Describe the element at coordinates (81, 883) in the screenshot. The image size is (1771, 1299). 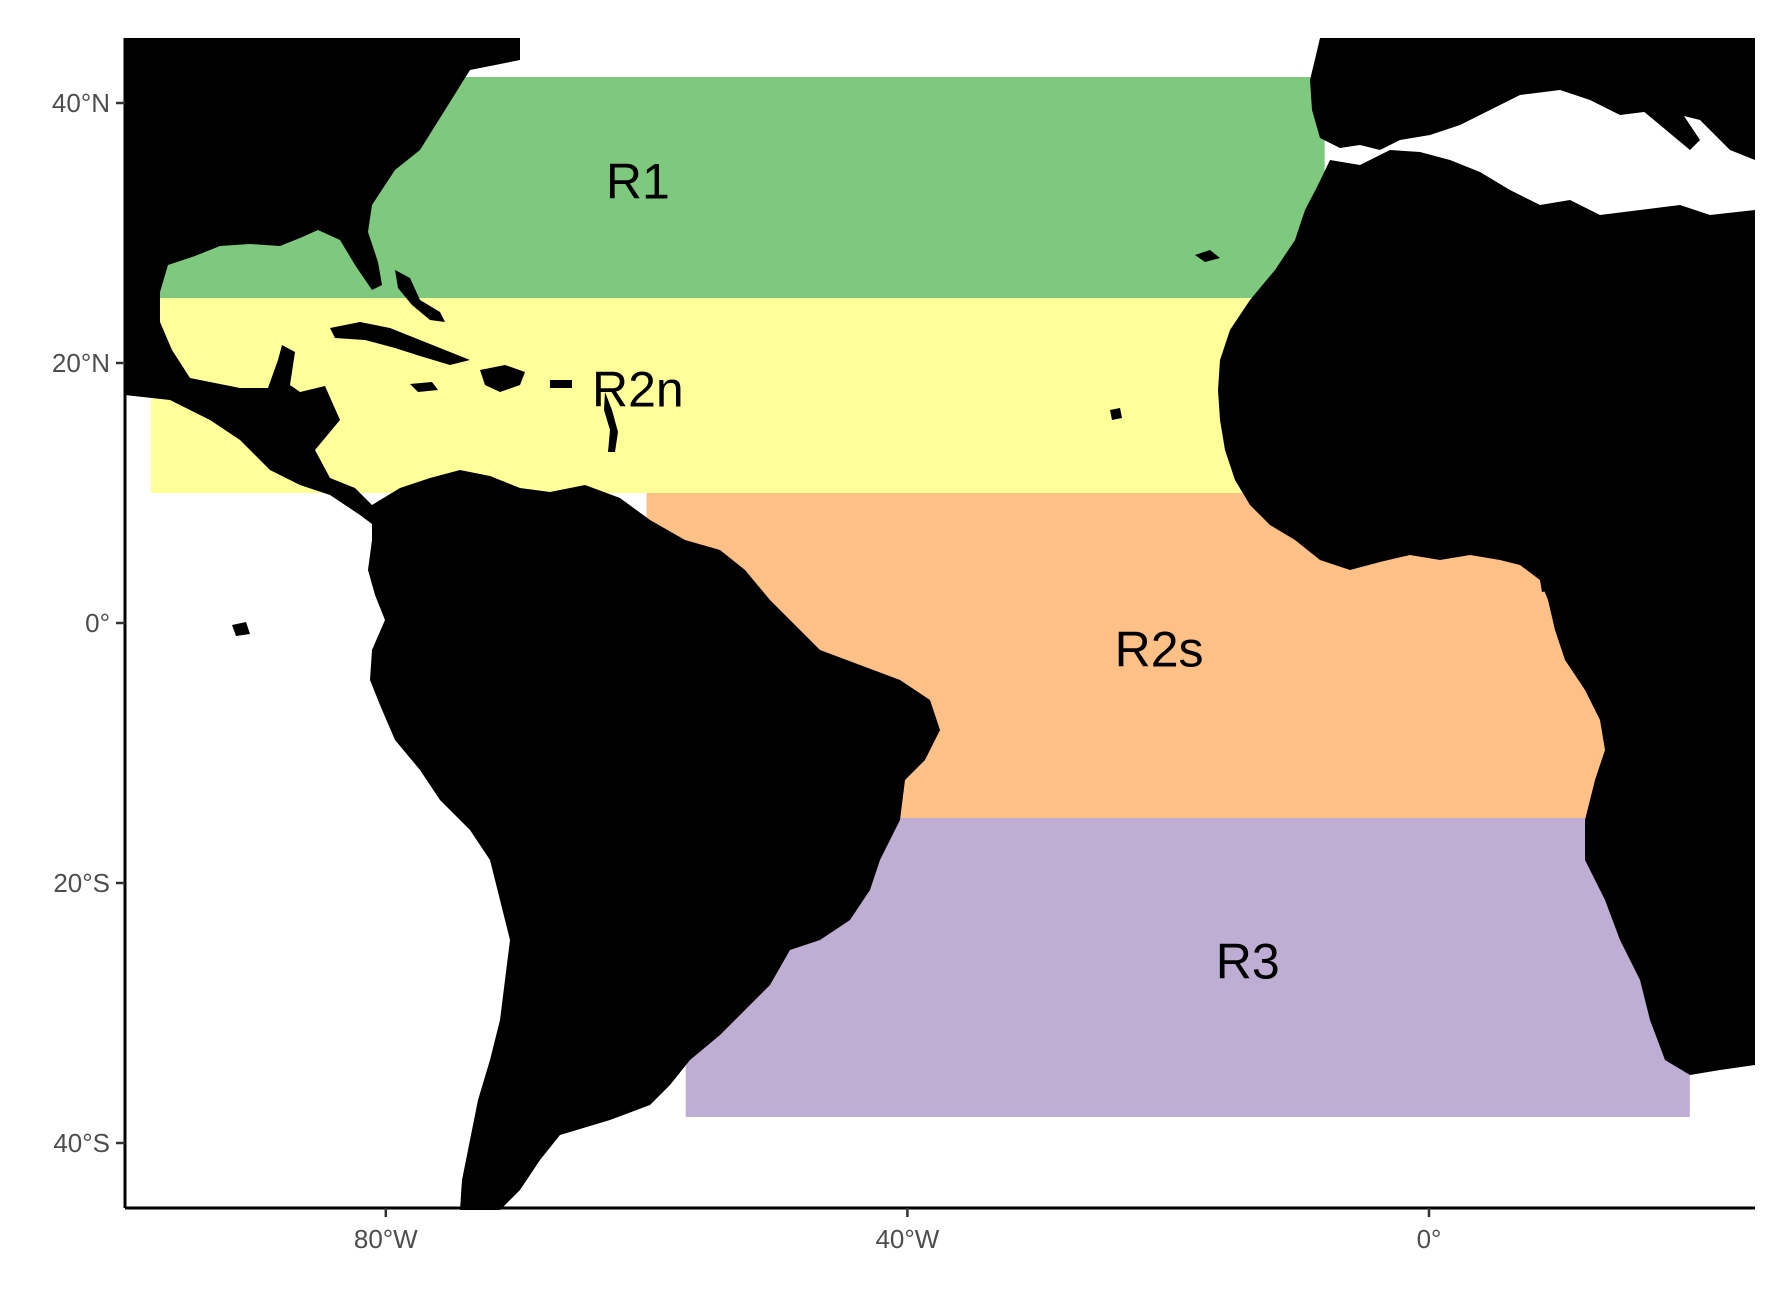
I see `y-tick-label: 20°S` at that location.